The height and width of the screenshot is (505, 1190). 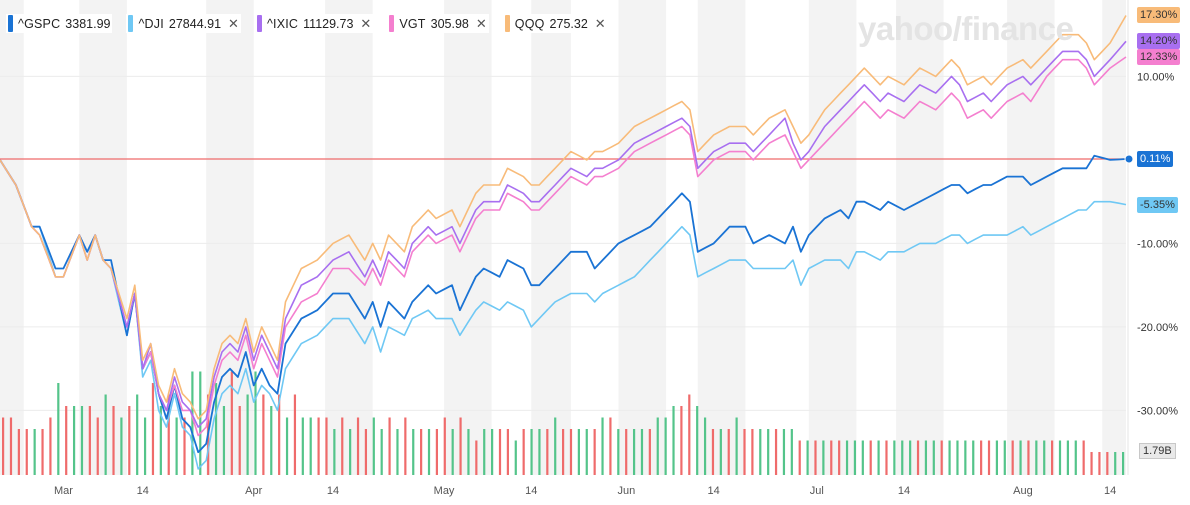 What do you see at coordinates (1159, 41) in the screenshot?
I see `end-value-tag-ixic: 14.20%` at bounding box center [1159, 41].